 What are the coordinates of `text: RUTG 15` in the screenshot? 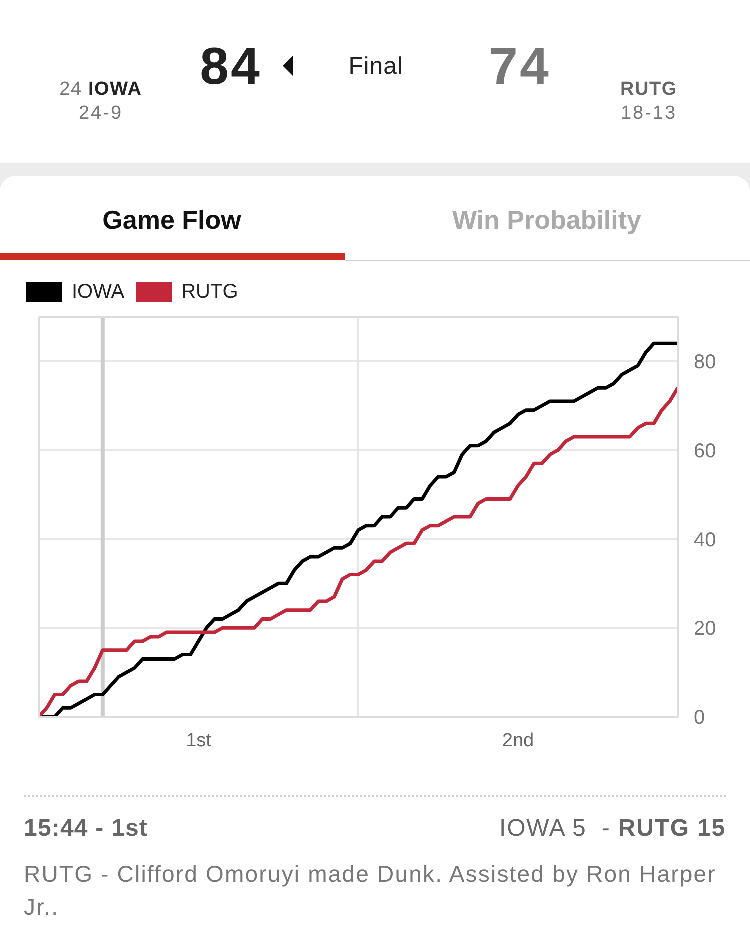 It's located at (672, 828).